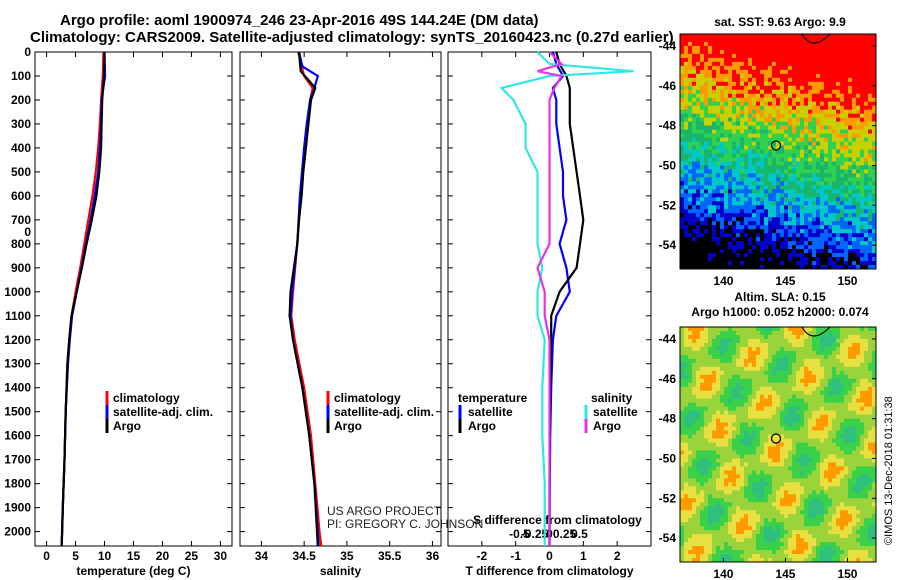 Image resolution: width=900 pixels, height=580 pixels. What do you see at coordinates (21, 172) in the screenshot?
I see `y-tick-label: 500` at bounding box center [21, 172].